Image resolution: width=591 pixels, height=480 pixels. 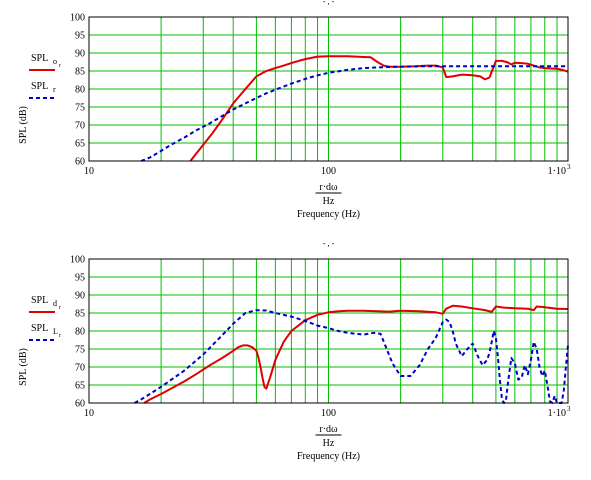 I want to click on legend-subscript: L, so click(x=55, y=331).